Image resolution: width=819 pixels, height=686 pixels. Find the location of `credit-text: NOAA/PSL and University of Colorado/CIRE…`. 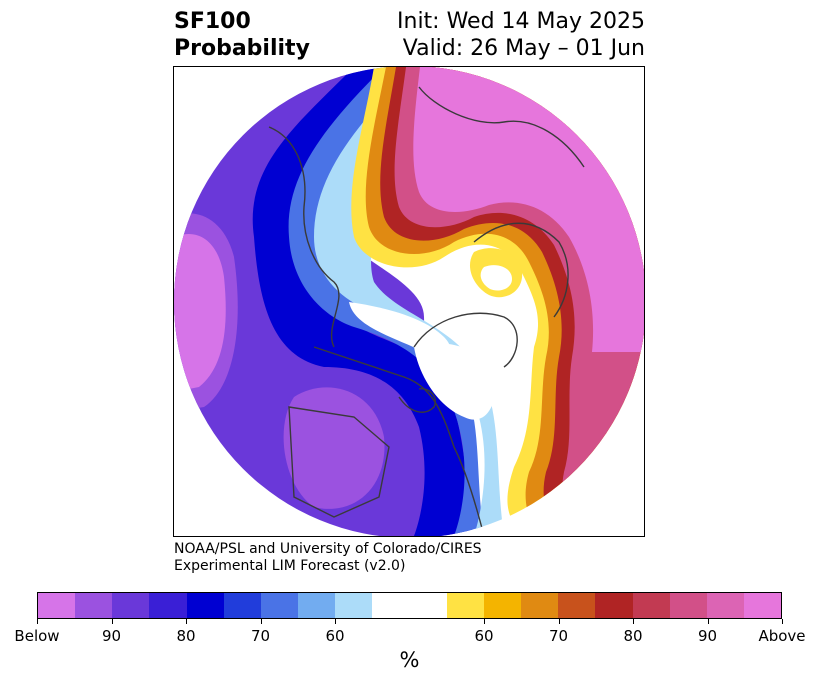

credit-text: NOAA/PSL and University of Colorado/CIRE… is located at coordinates (328, 558).